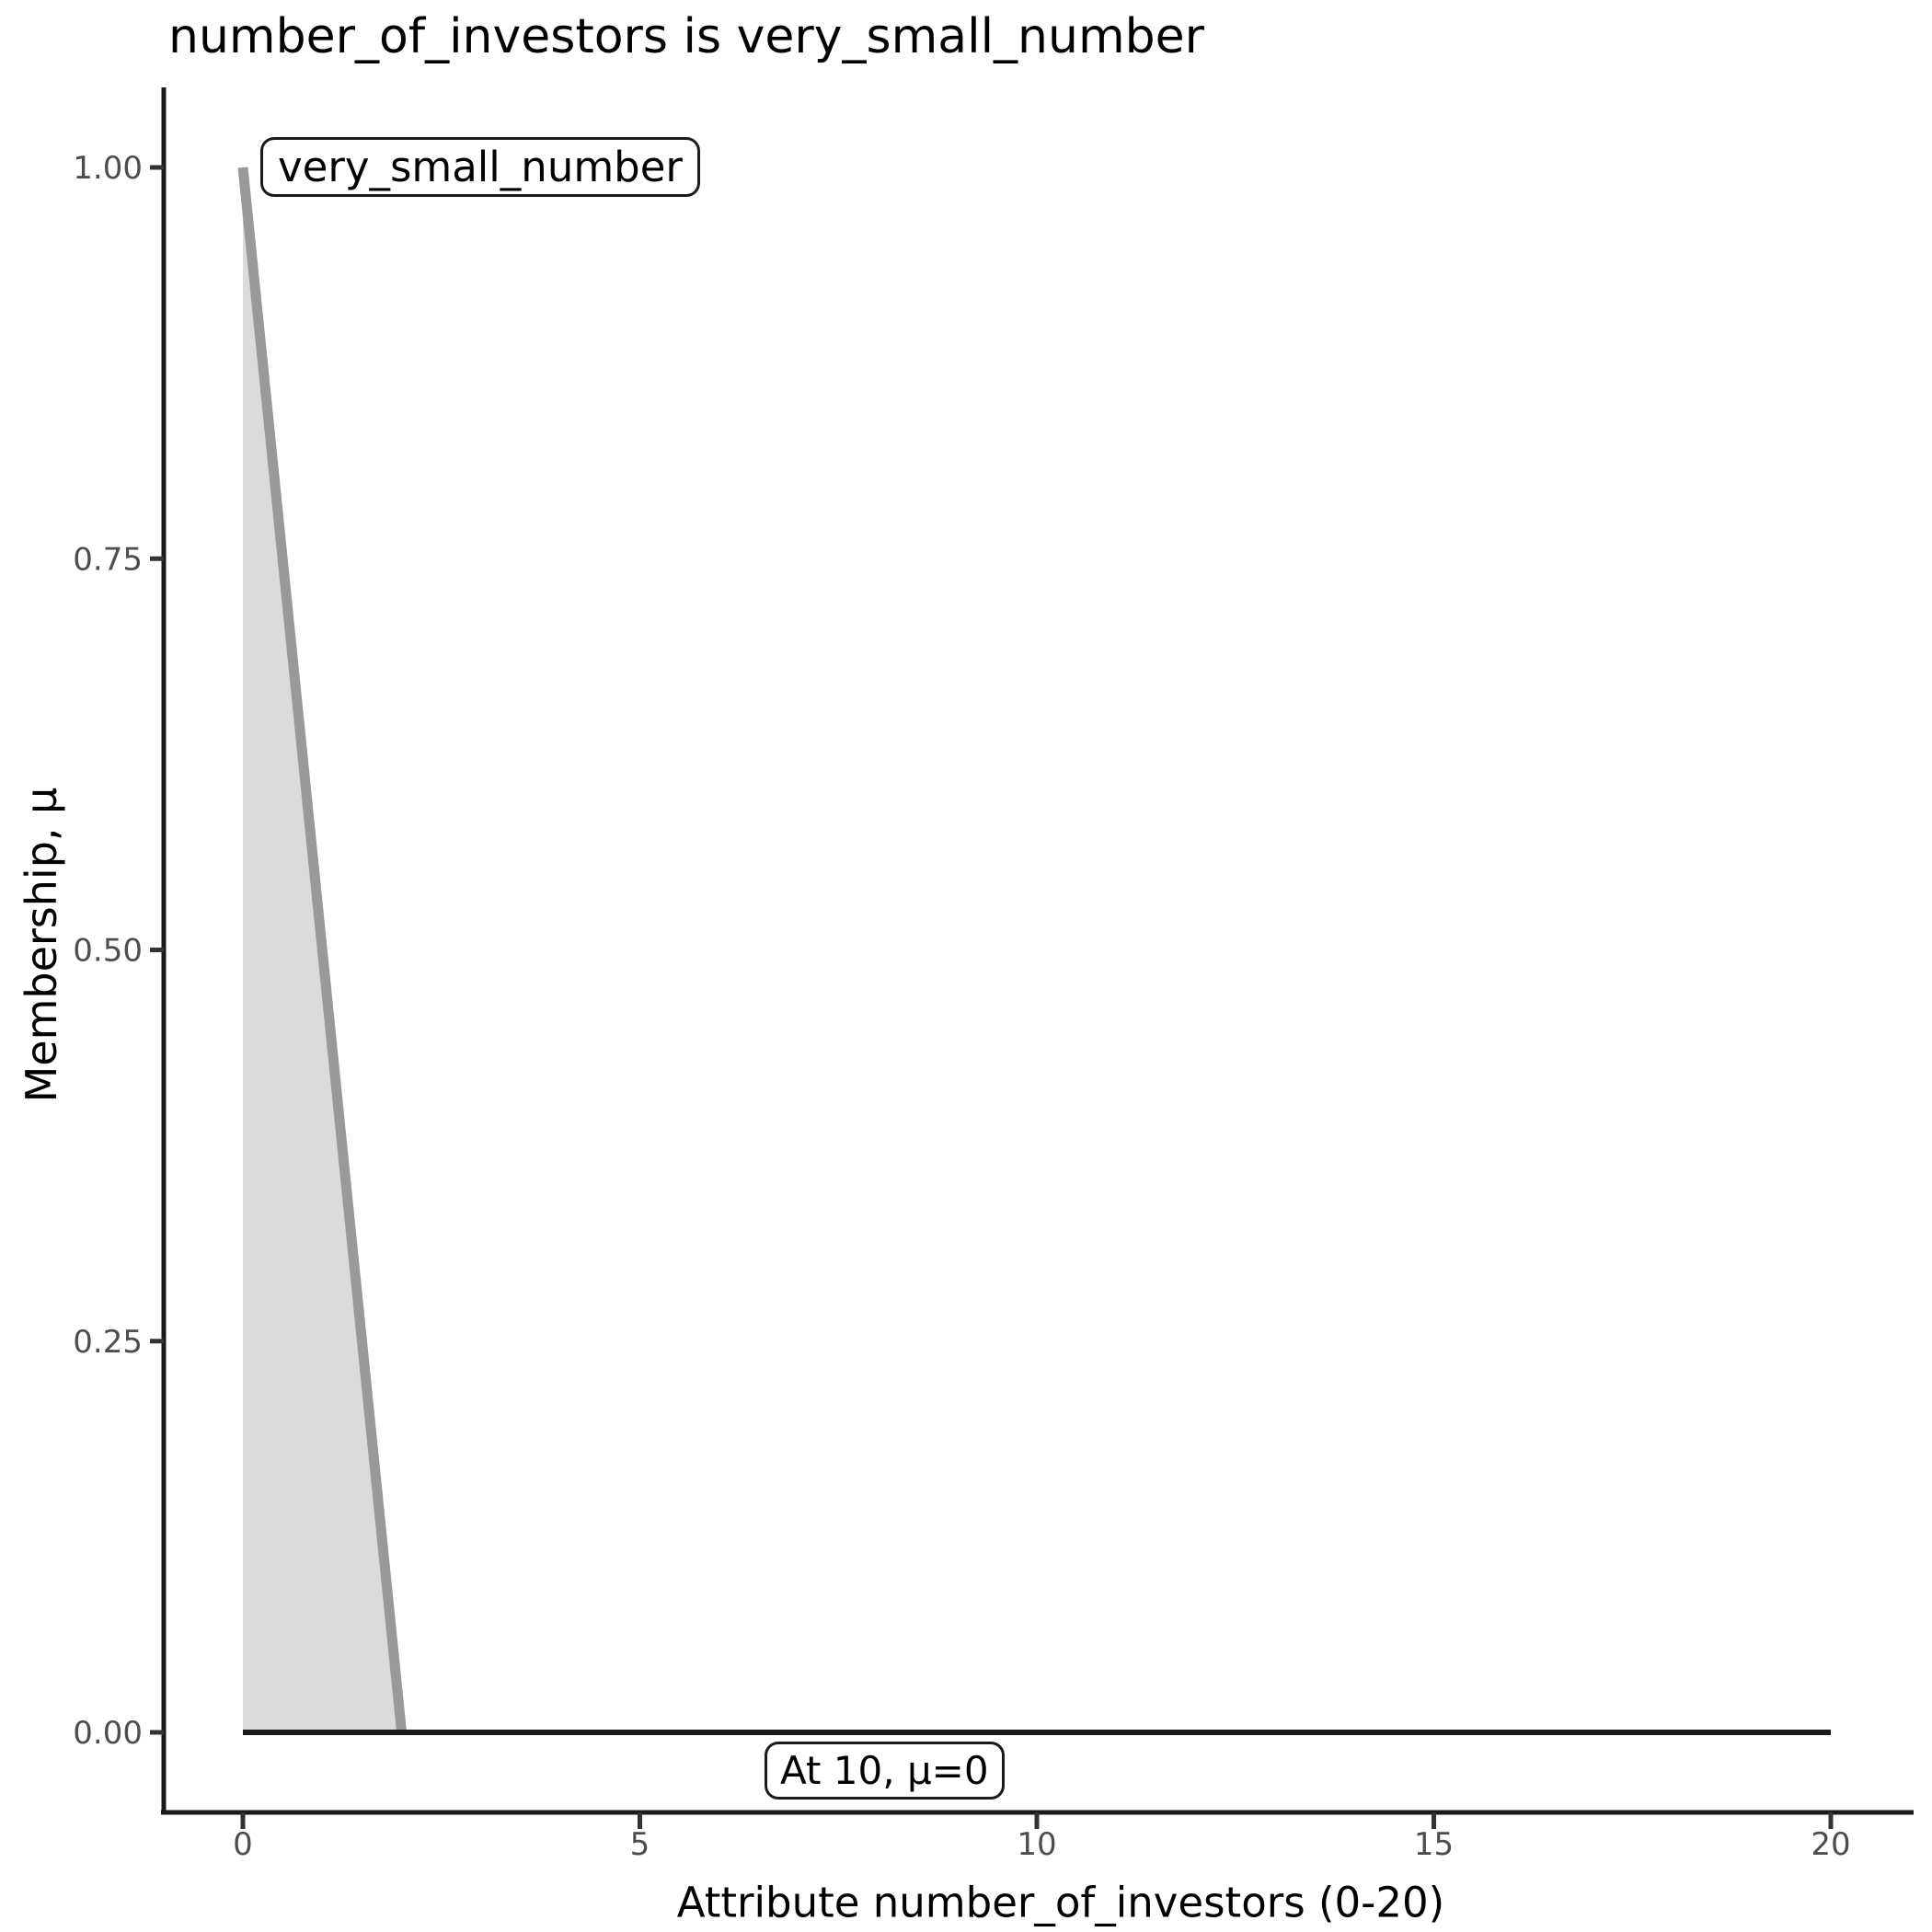  Describe the element at coordinates (108, 951) in the screenshot. I see `y-tick-label: 0.50` at that location.